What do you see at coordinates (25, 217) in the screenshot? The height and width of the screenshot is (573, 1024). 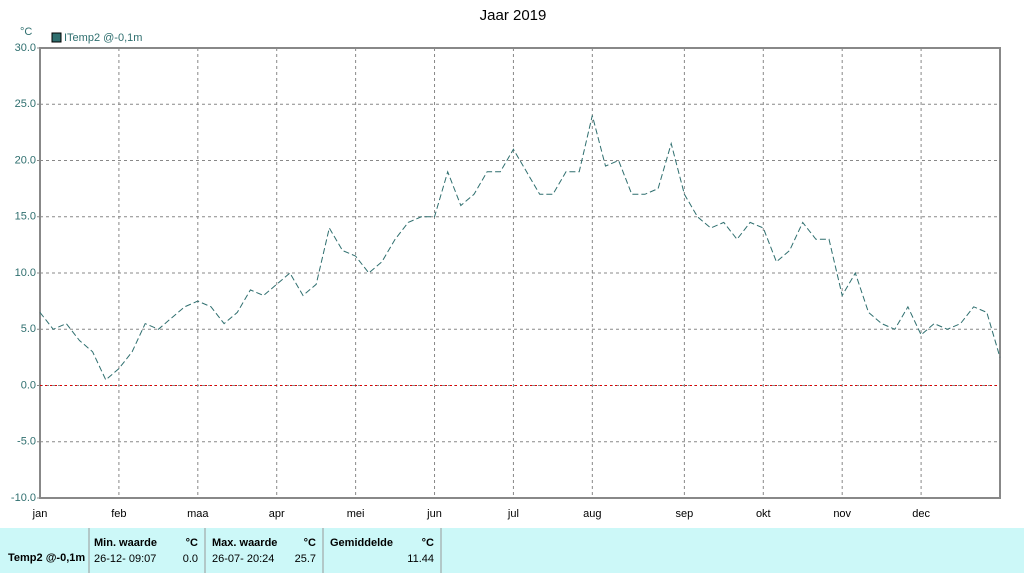 I see `y-tick-label: 15.0` at bounding box center [25, 217].